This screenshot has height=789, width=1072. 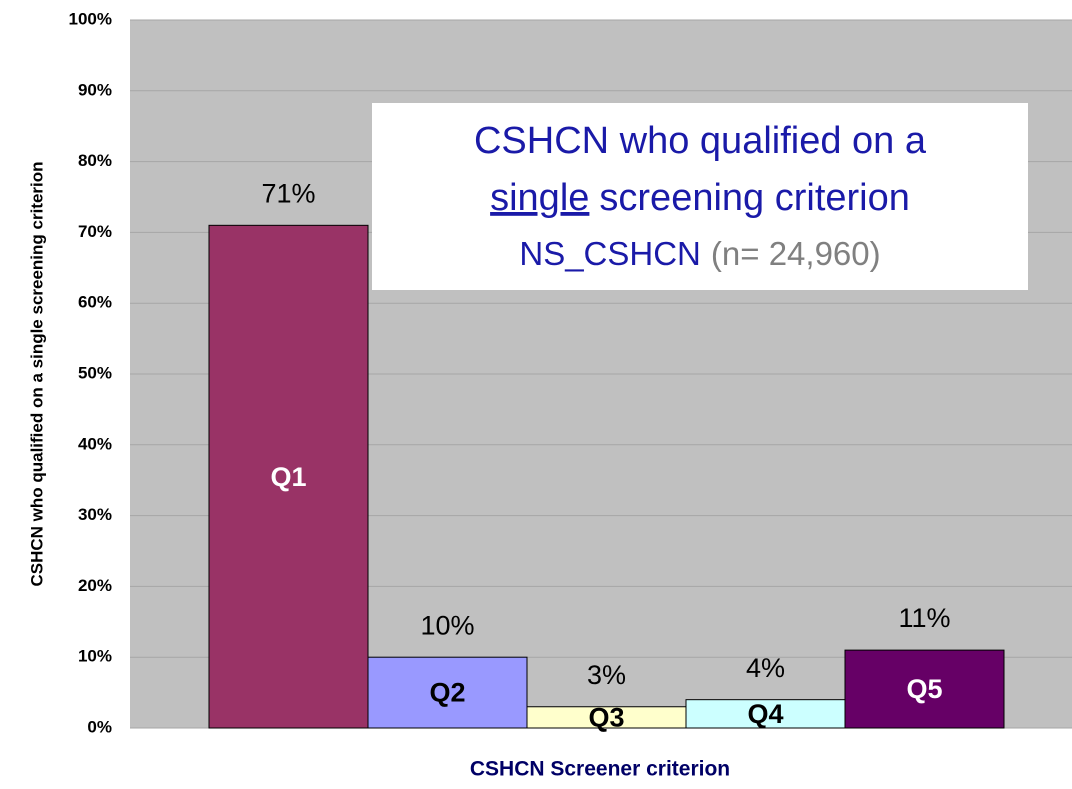 I want to click on y-tick-label: 0%, so click(x=99, y=726).